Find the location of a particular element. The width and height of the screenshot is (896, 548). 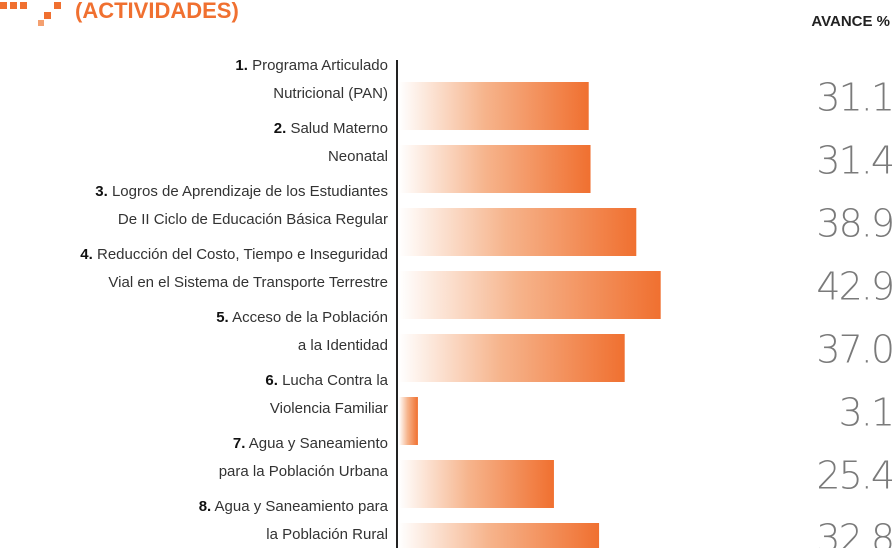

value-label: 38.9 is located at coordinates (854, 224).